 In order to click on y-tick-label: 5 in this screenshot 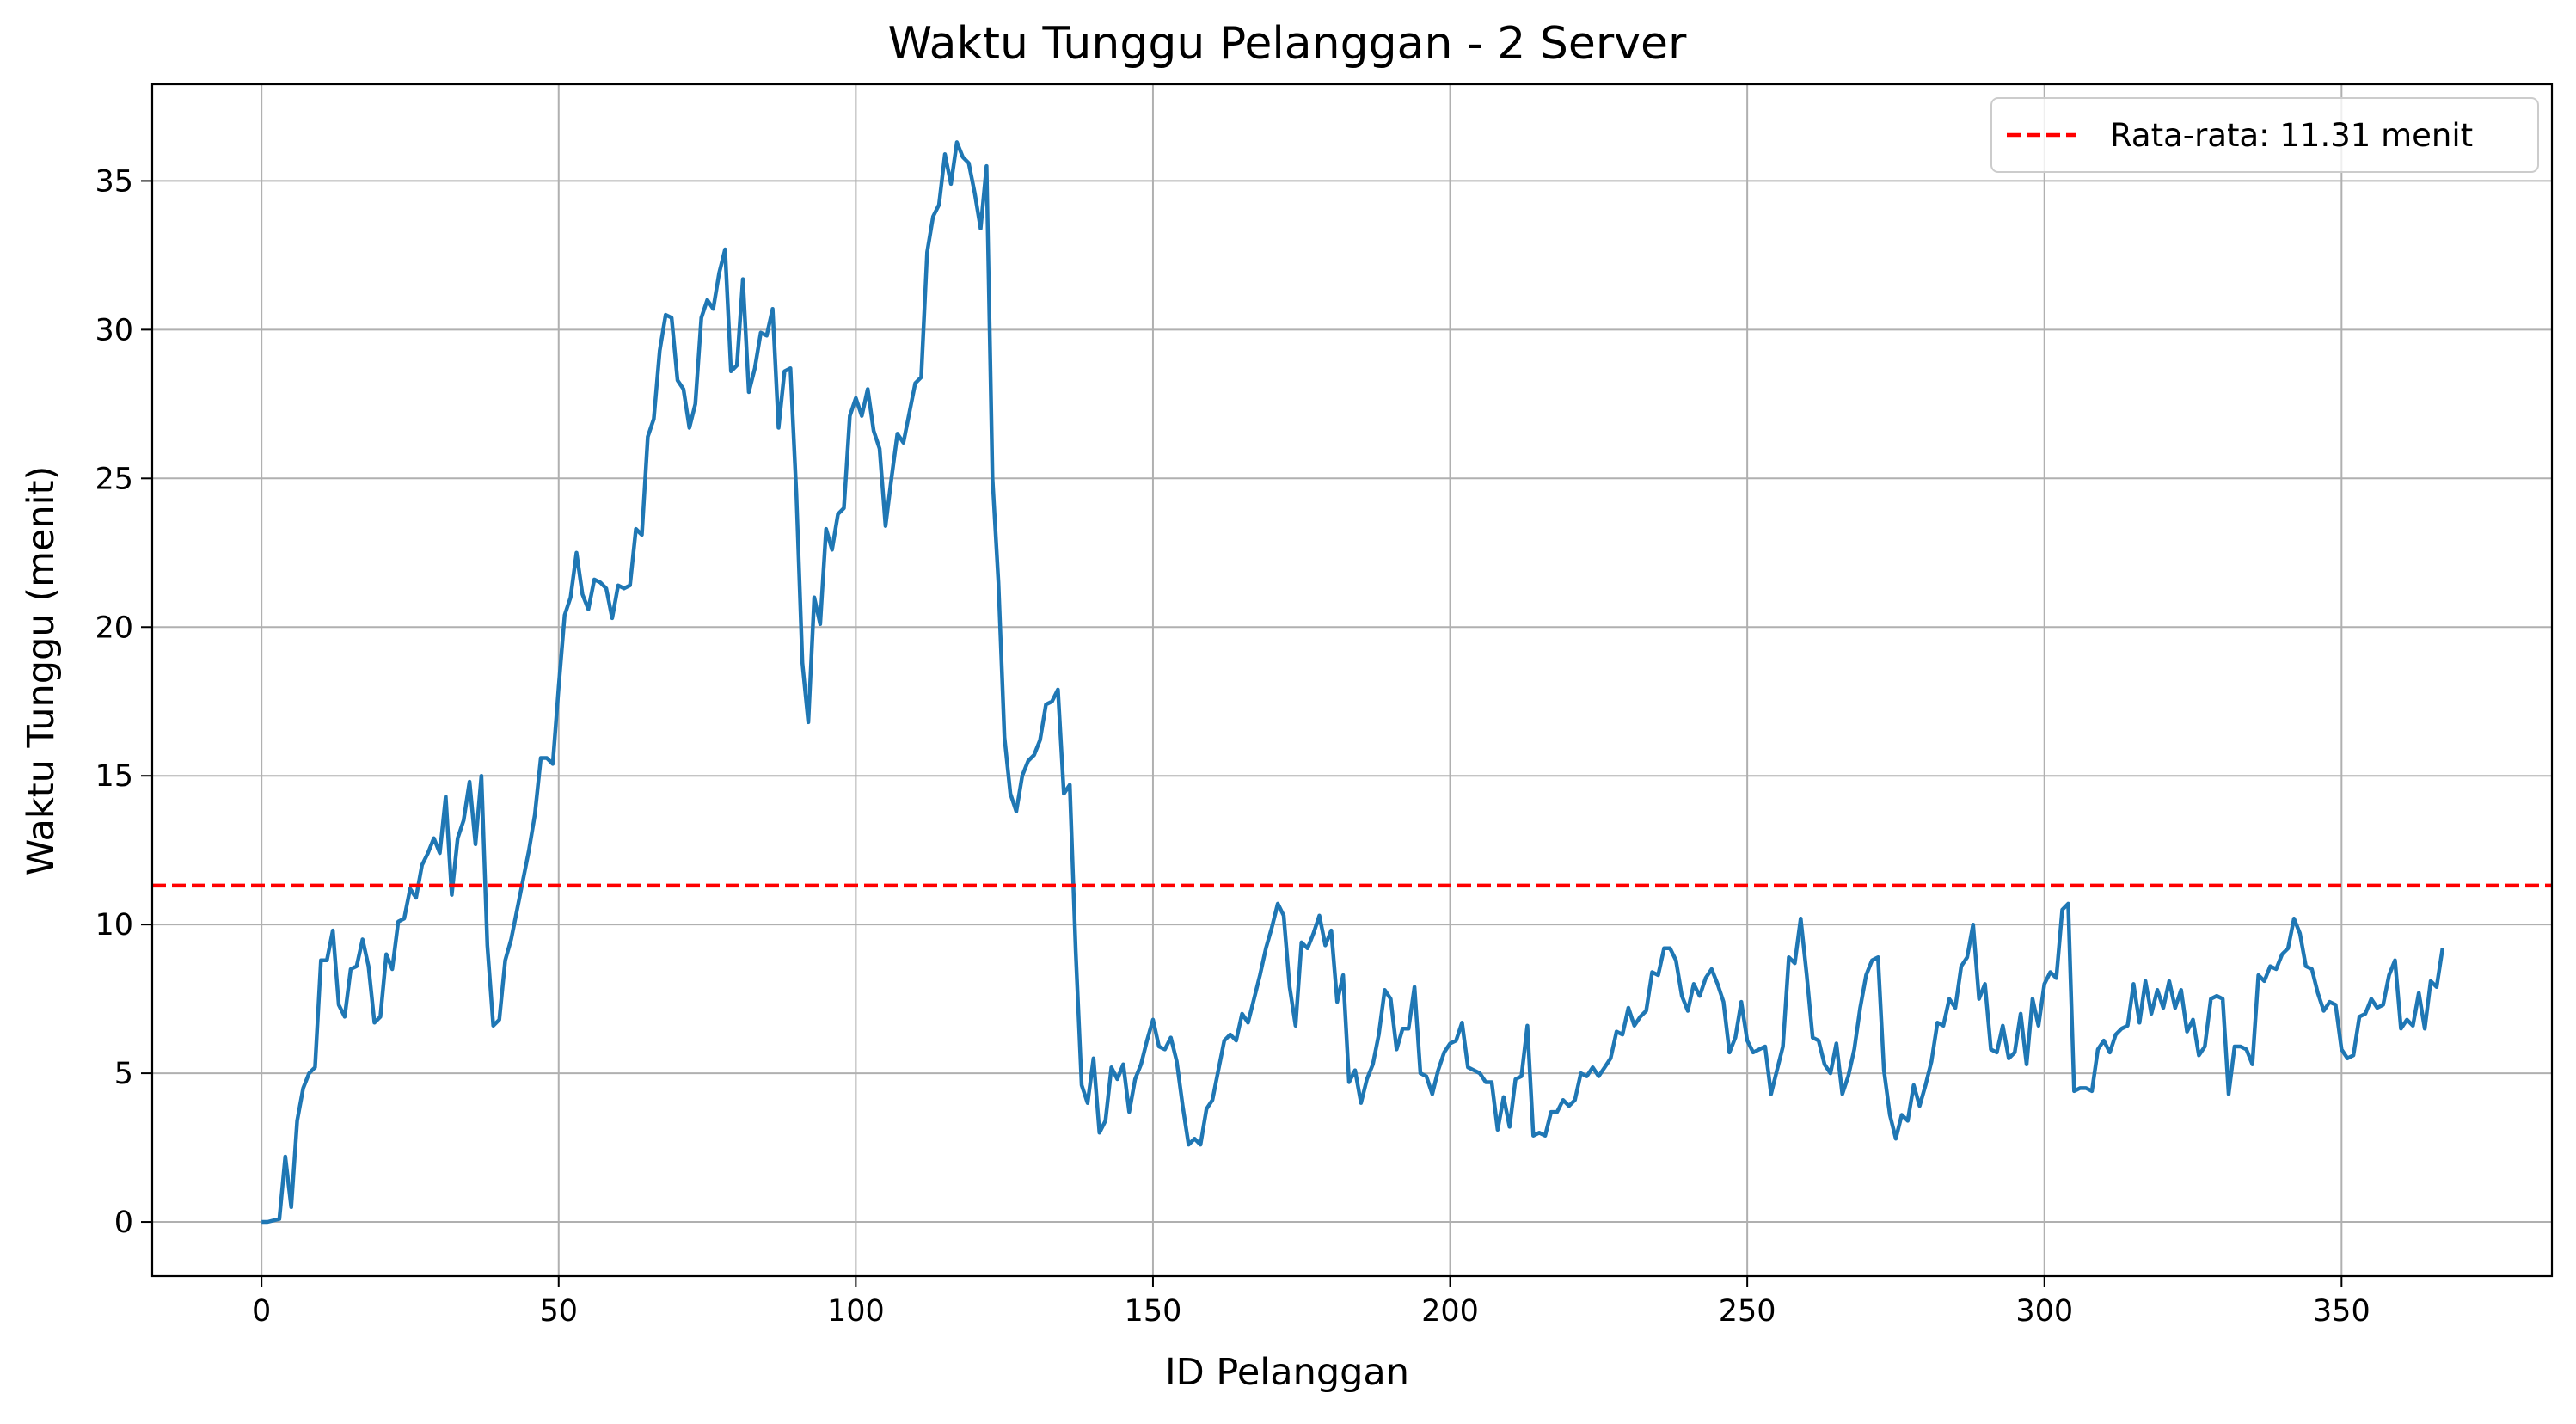, I will do `click(124, 1074)`.